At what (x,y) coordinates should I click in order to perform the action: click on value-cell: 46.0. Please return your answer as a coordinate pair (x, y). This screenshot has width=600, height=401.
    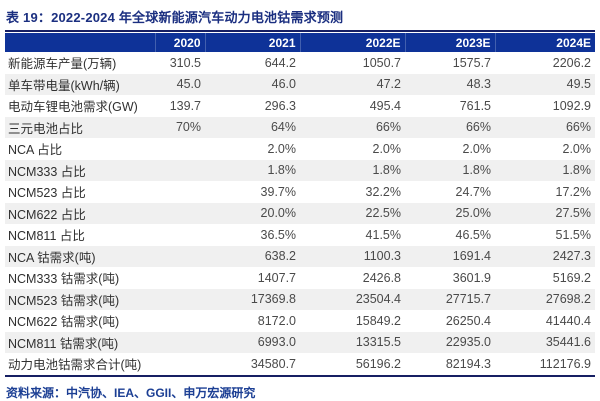
    Looking at the image, I should click on (283, 84).